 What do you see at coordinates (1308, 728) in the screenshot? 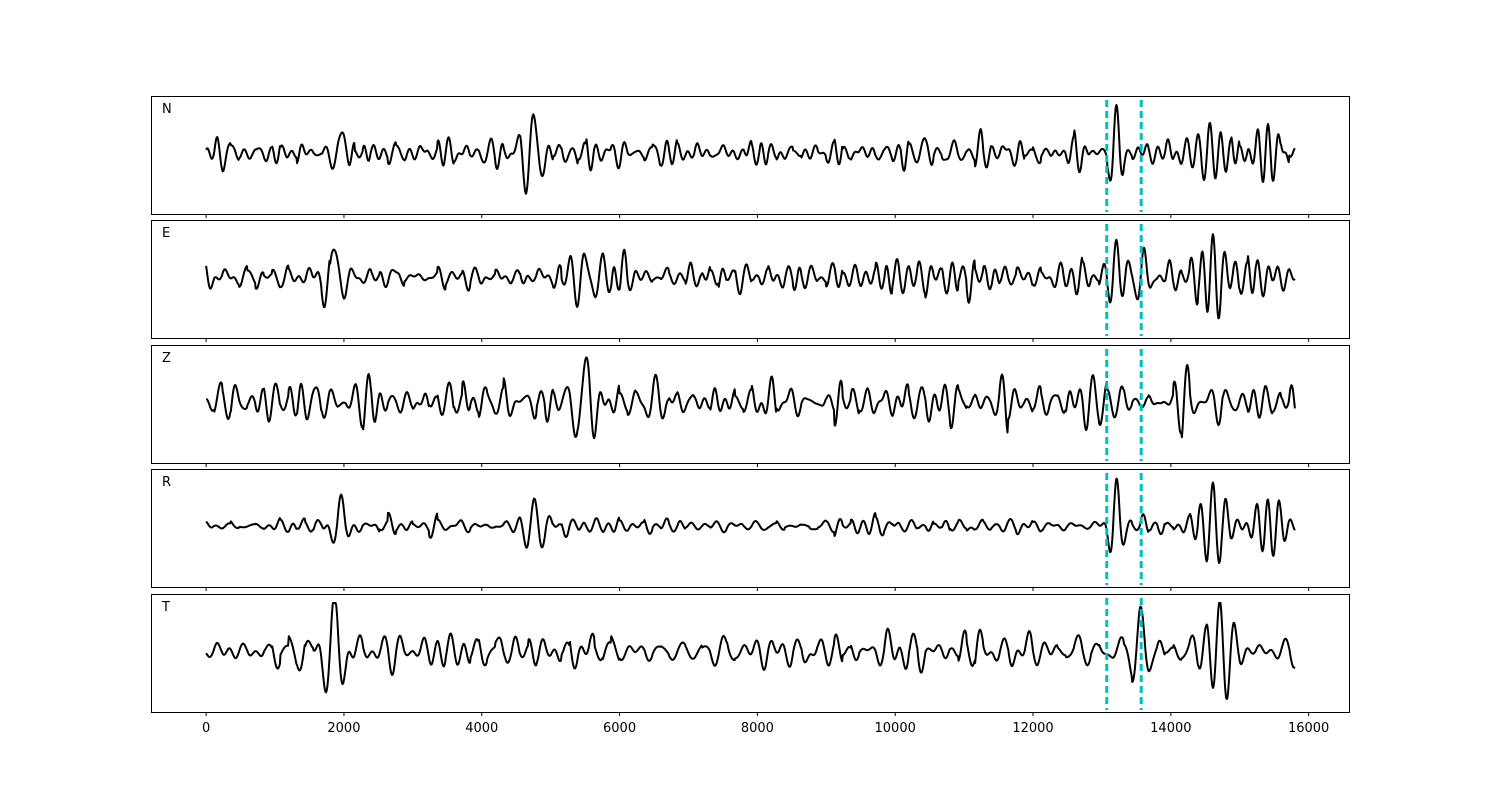
I see `x-tick-label: 16000` at bounding box center [1308, 728].